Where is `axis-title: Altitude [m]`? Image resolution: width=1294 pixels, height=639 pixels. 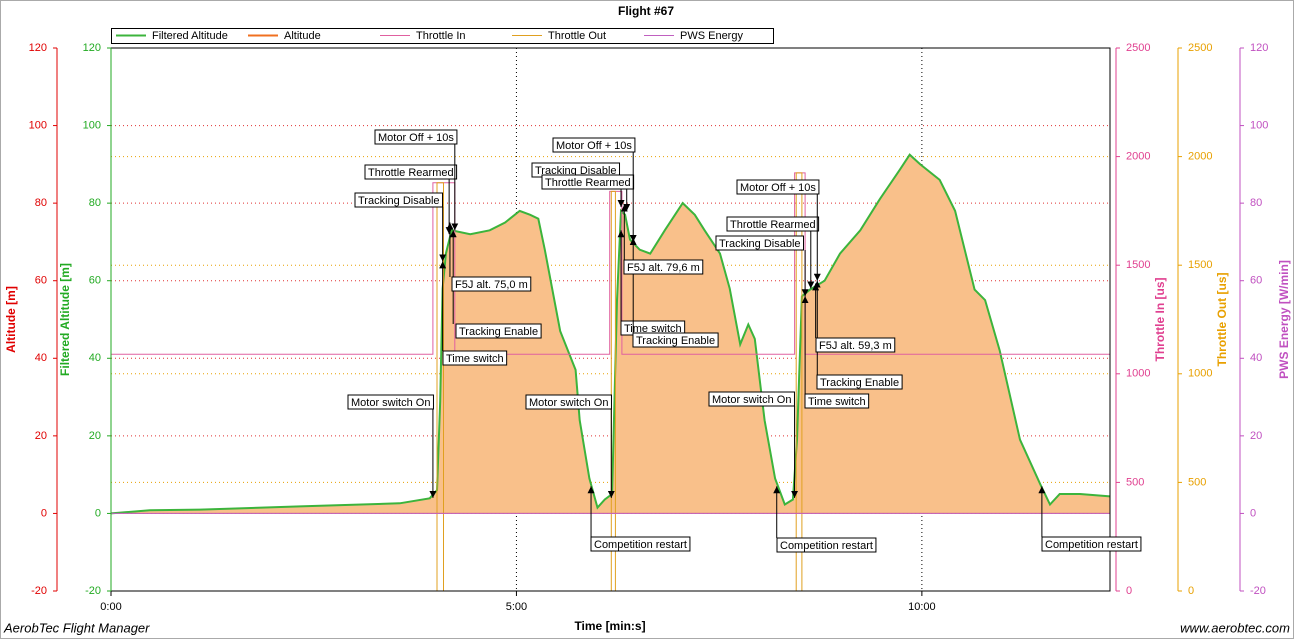 axis-title: Altitude [m] is located at coordinates (11, 319).